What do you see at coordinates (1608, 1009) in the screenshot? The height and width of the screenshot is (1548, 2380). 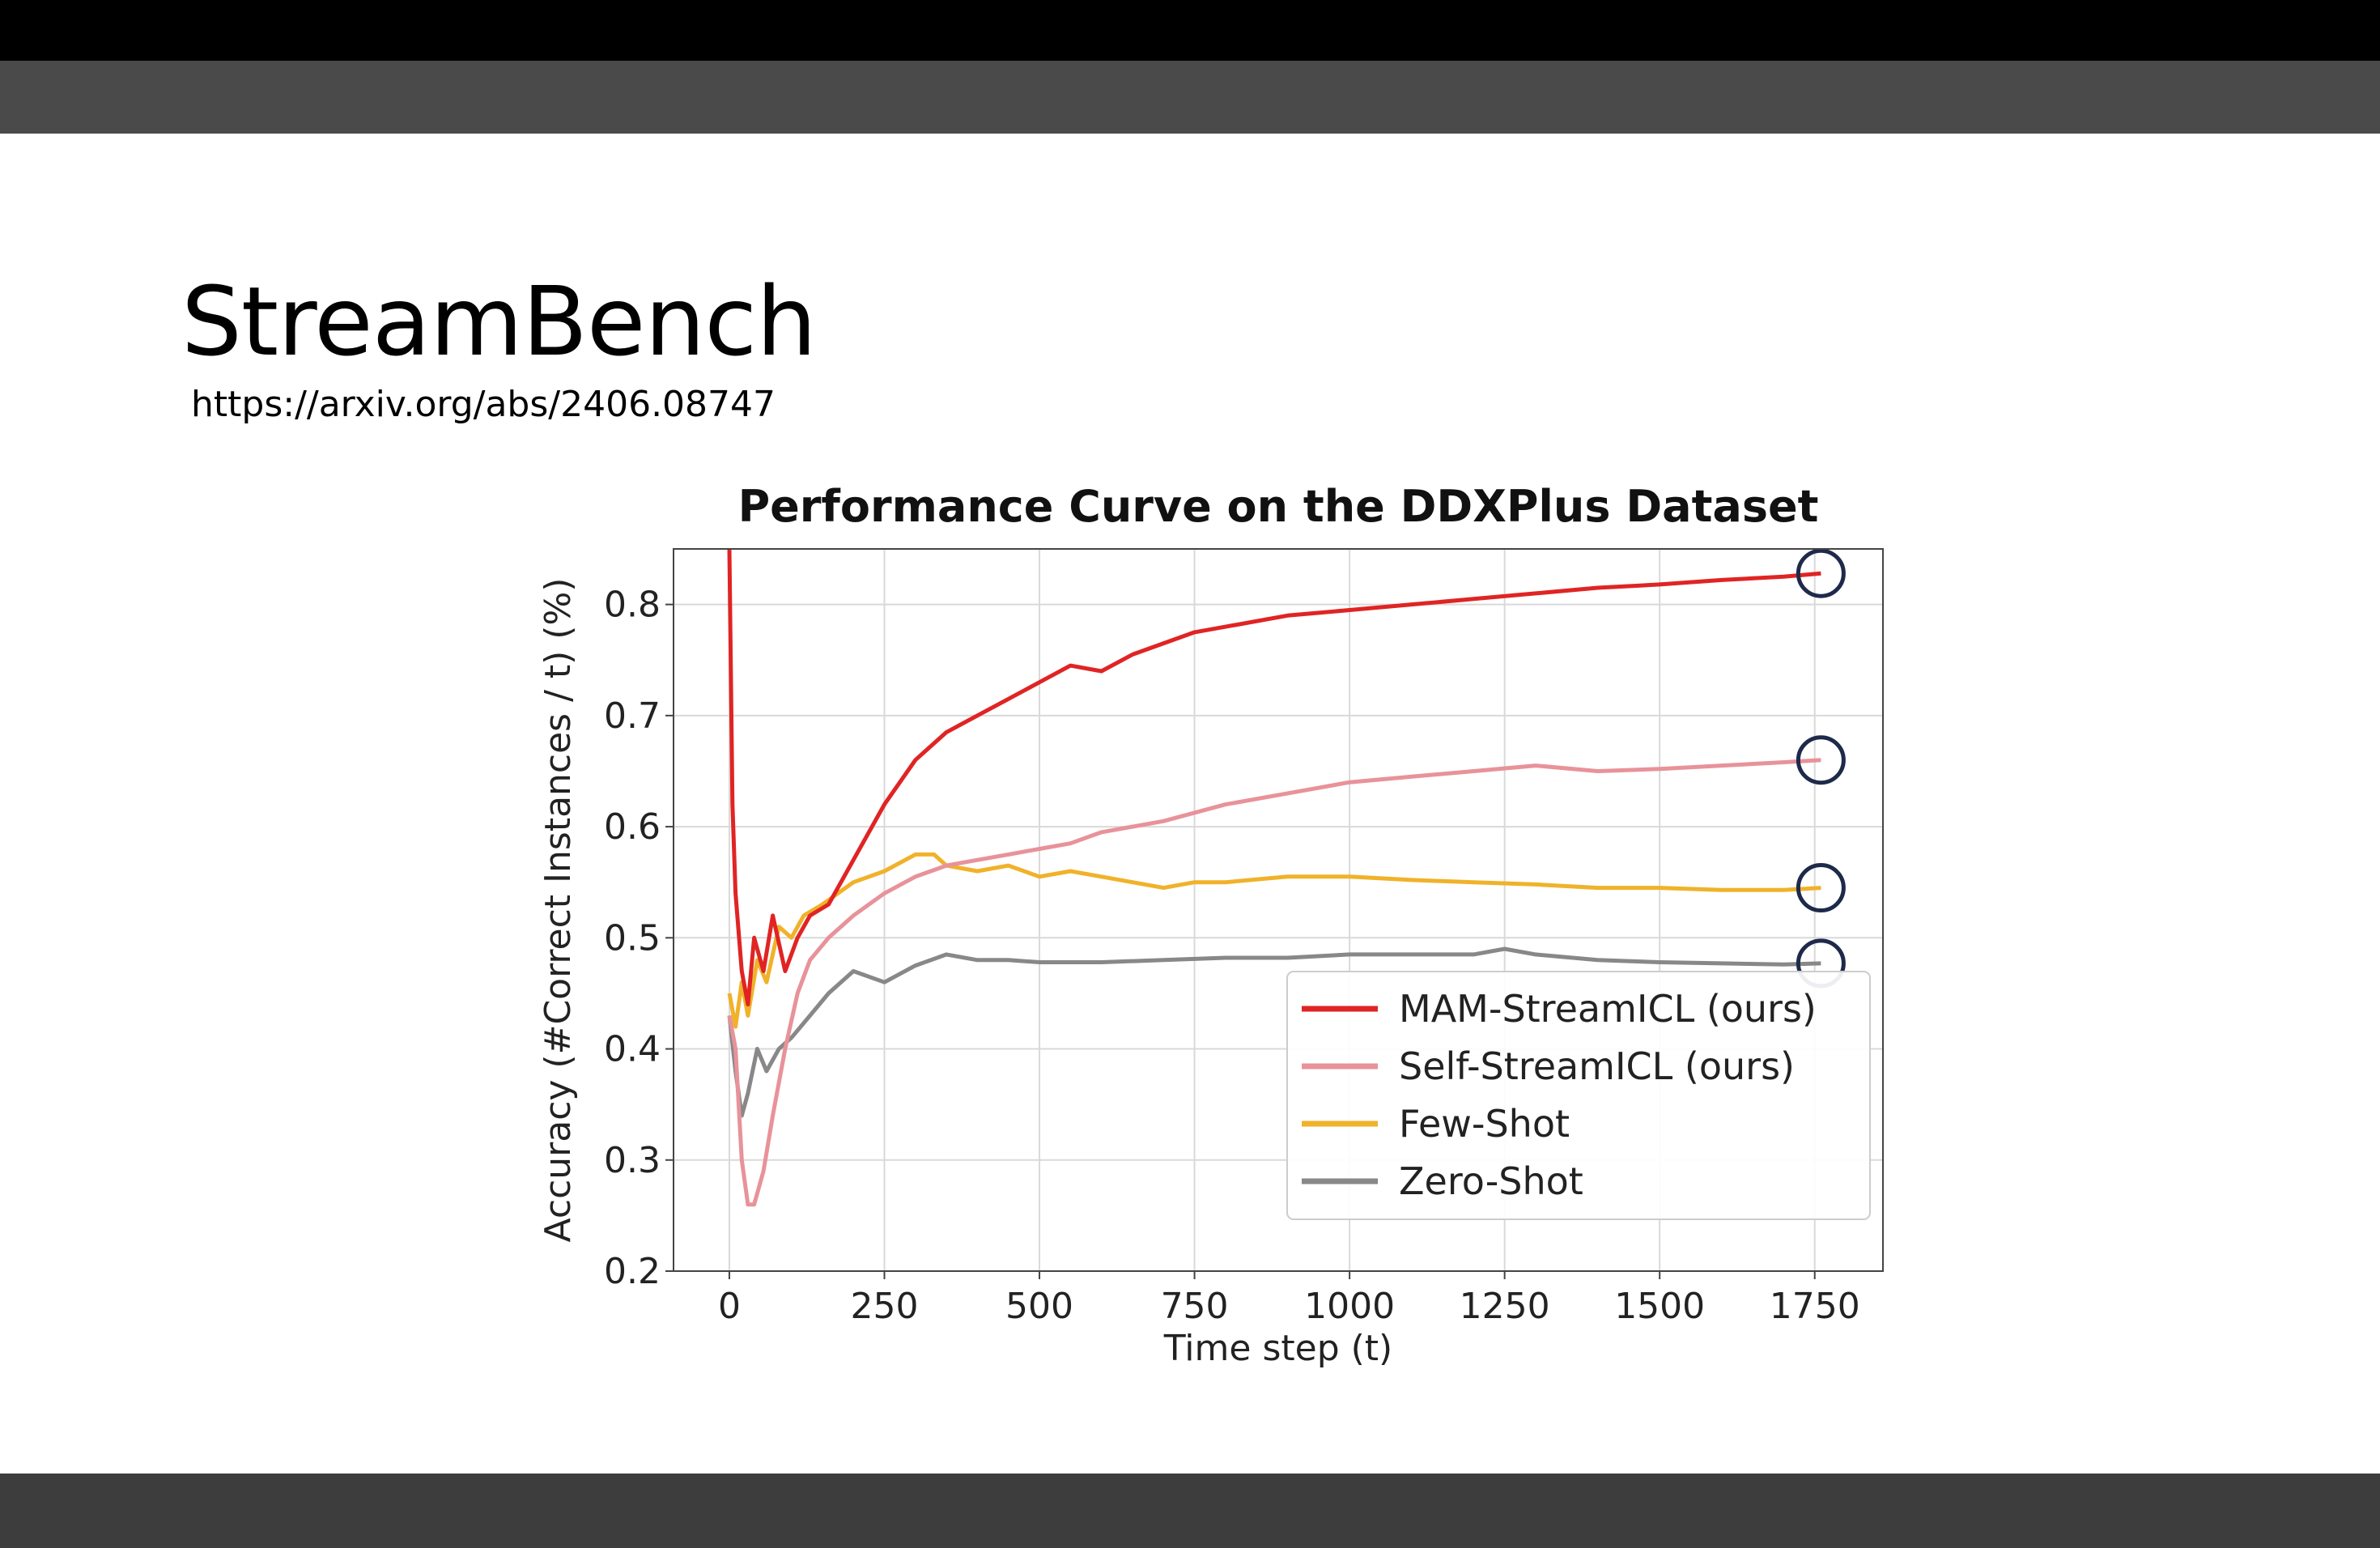 I see `legend-label: MAM-StreamICL (ours)` at bounding box center [1608, 1009].